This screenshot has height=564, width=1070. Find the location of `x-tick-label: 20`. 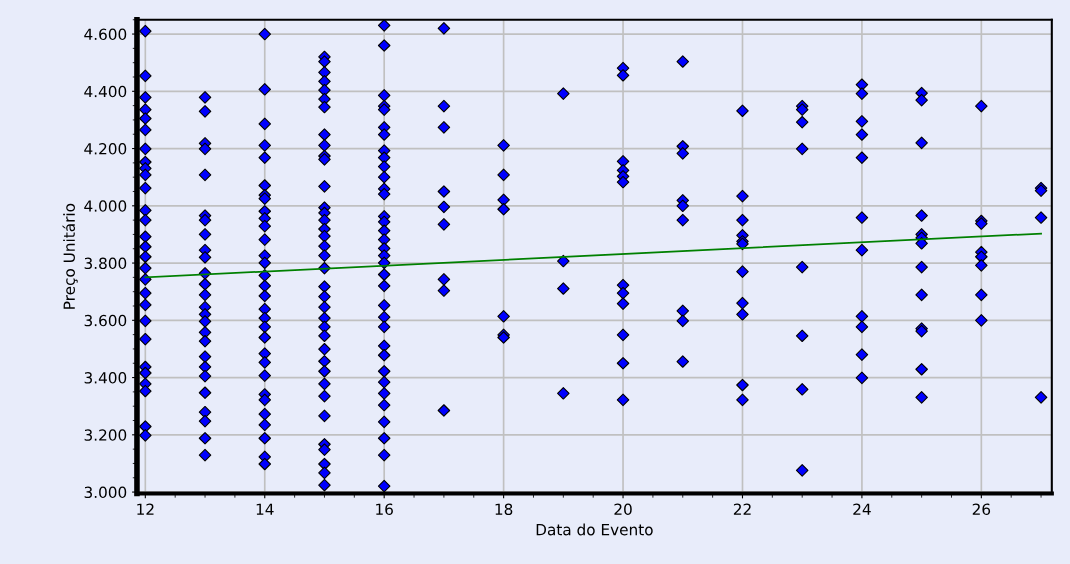

x-tick-label: 20 is located at coordinates (623, 509).